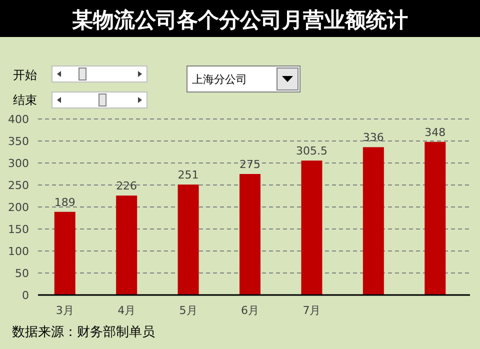 This screenshot has width=480, height=349. I want to click on text: 上海分公司, so click(219, 79).